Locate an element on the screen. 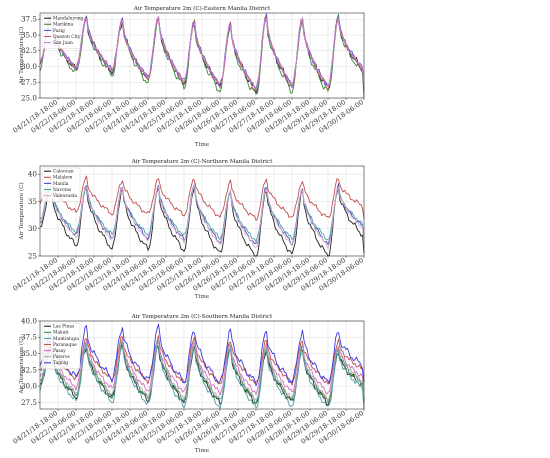 The height and width of the screenshot is (458, 550). y-tick-label: 40 is located at coordinates (33, 174).